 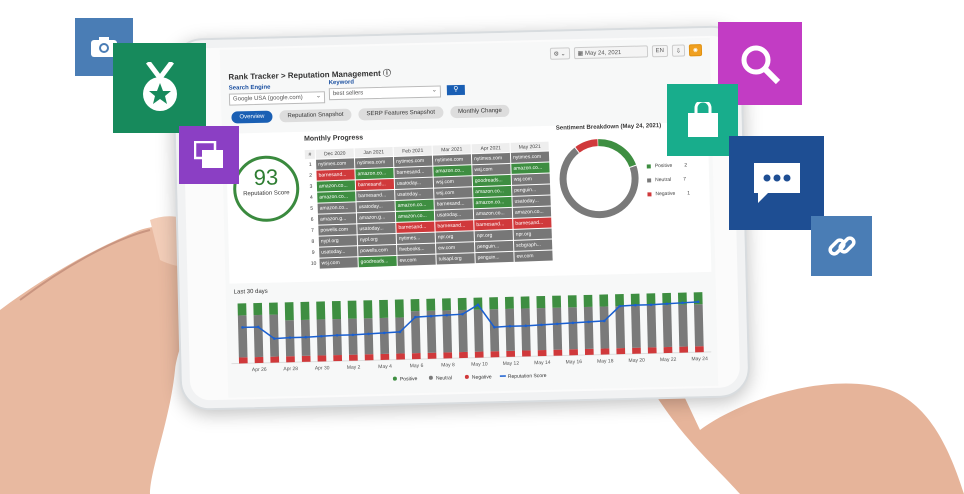 What do you see at coordinates (409, 379) in the screenshot?
I see `chart-legend-label: Positive` at bounding box center [409, 379].